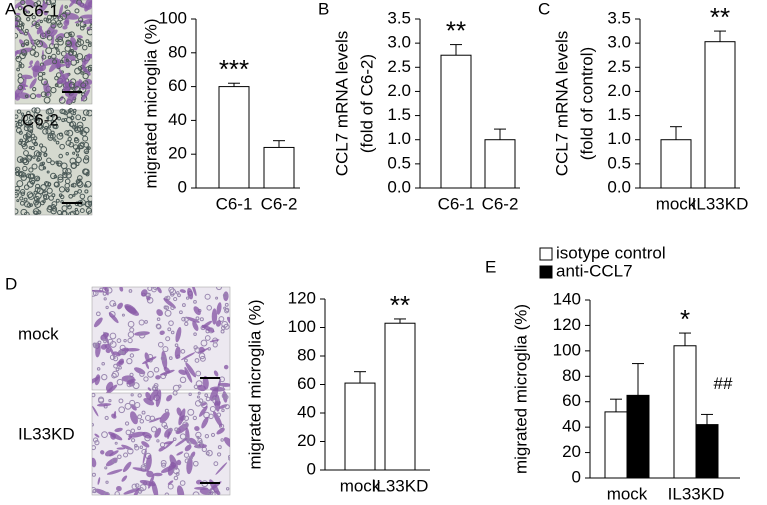 This screenshot has width=767, height=505. I want to click on y-tick-label: 0.5, so click(399, 162).